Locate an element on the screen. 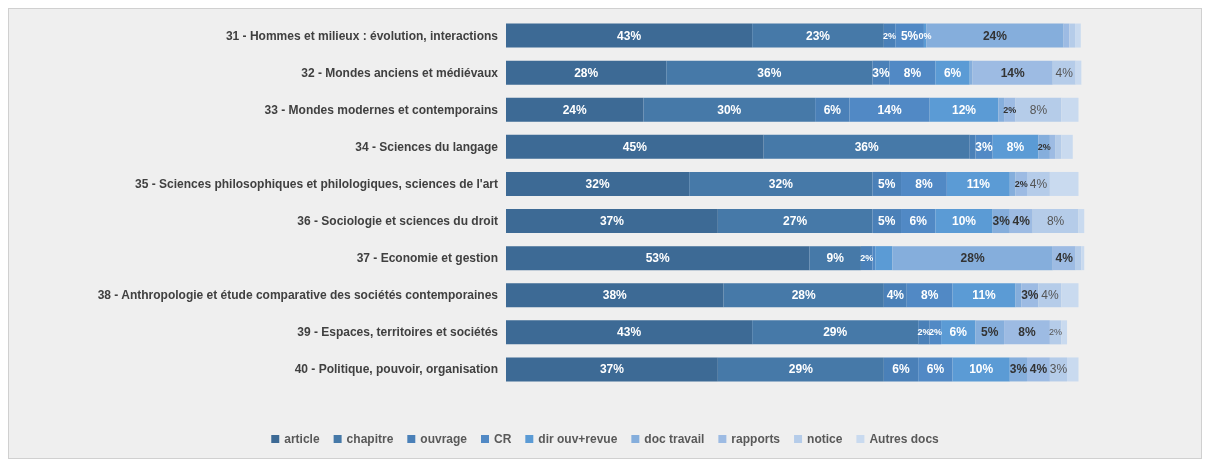  legend-label: doc travail is located at coordinates (674, 439).